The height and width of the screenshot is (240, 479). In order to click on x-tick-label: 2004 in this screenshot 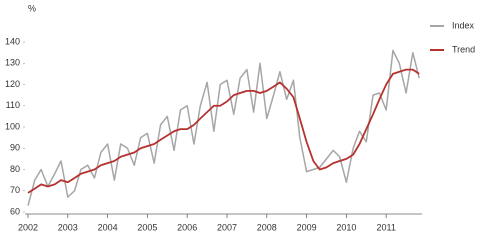, I will do `click(108, 227)`.